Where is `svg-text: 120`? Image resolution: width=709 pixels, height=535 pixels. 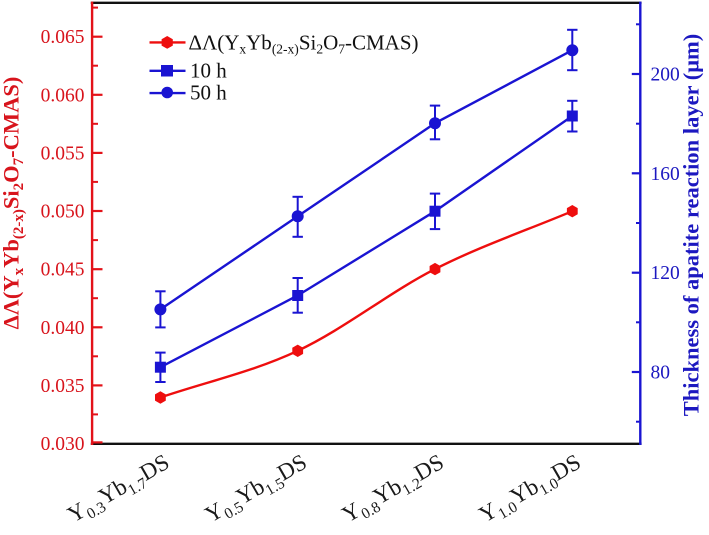 svg-text: 120 is located at coordinates (665, 273).